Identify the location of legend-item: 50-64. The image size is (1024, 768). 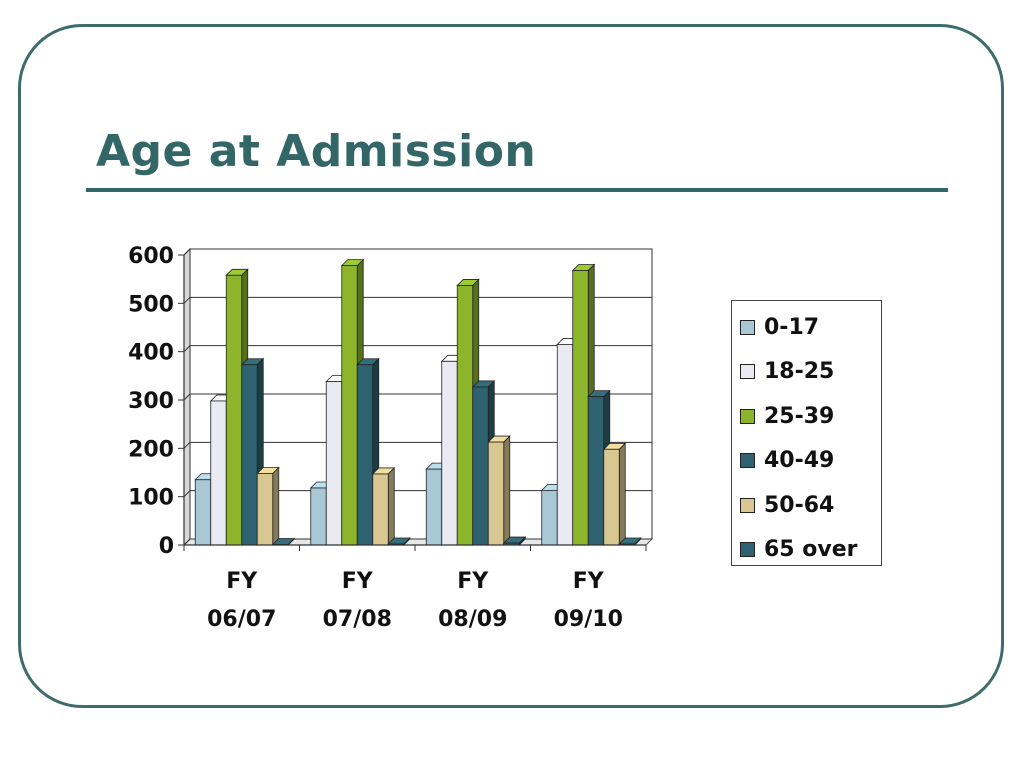
(787, 505).